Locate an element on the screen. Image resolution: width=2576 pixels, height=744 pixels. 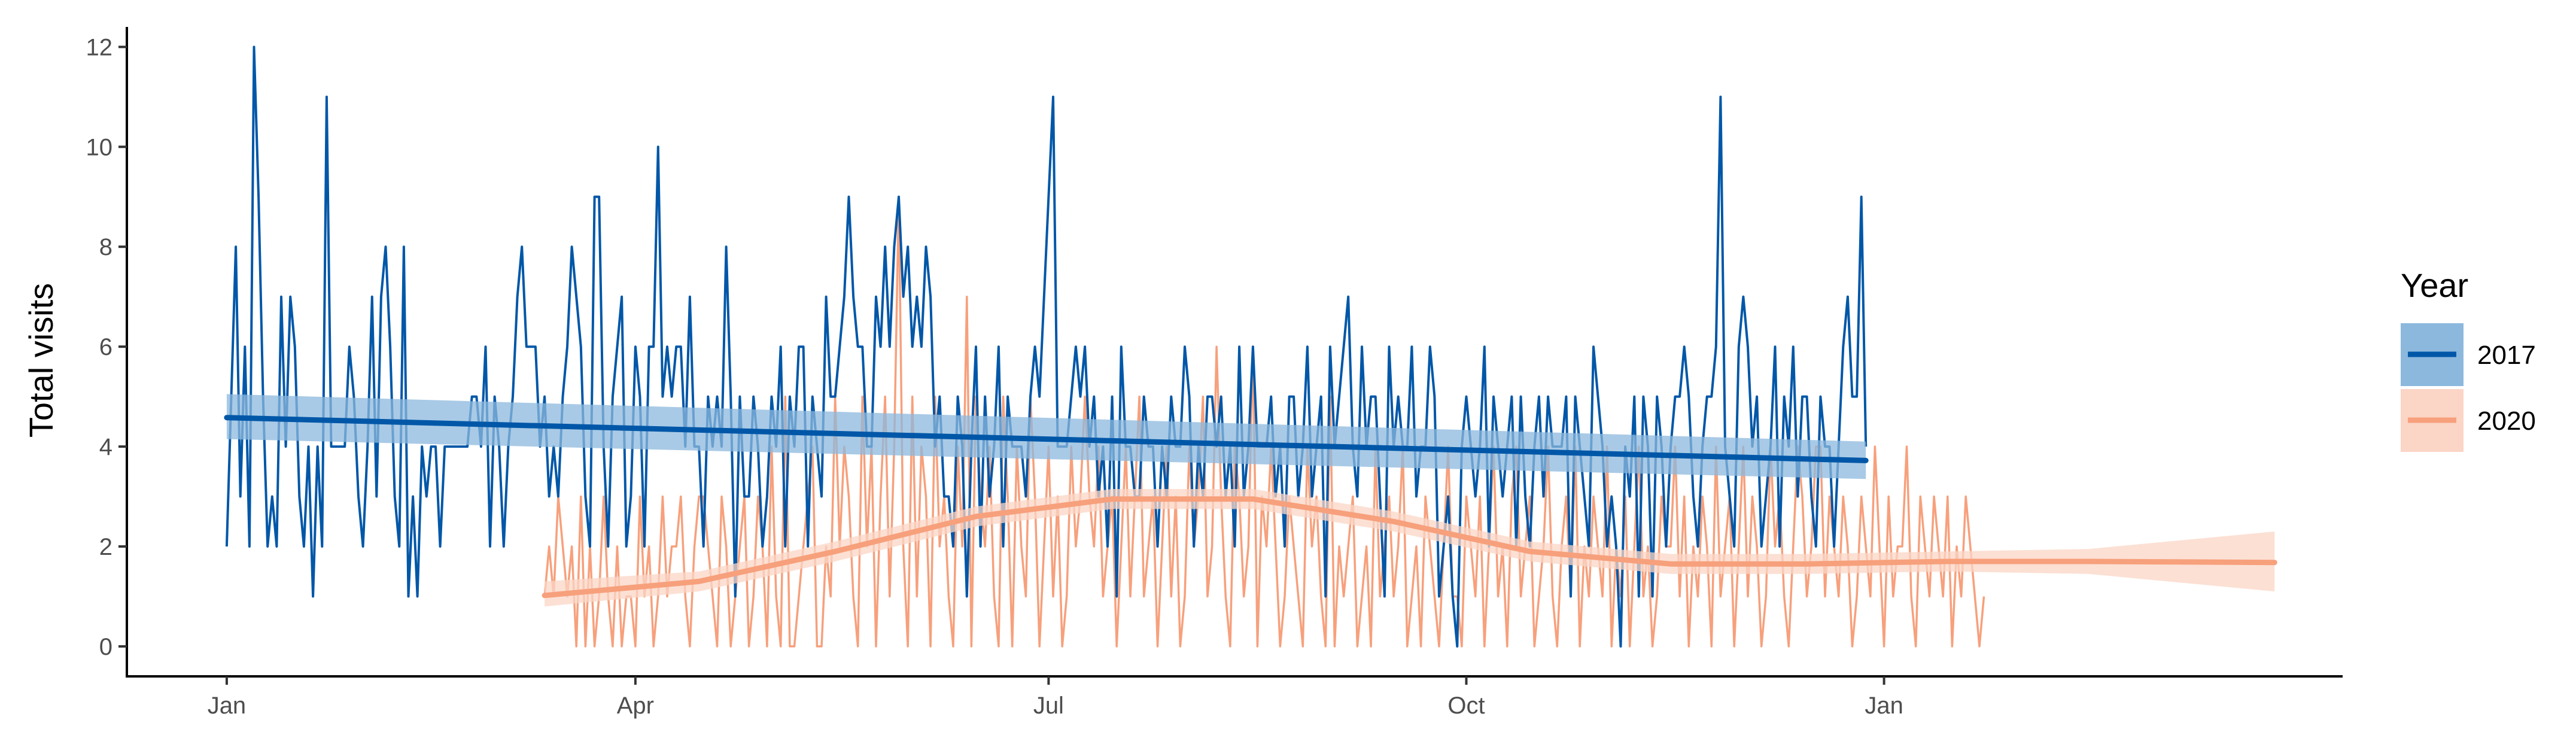
x-axis-ticks: Jan Apr Jul Oct Jan is located at coordinates (1055, 697).